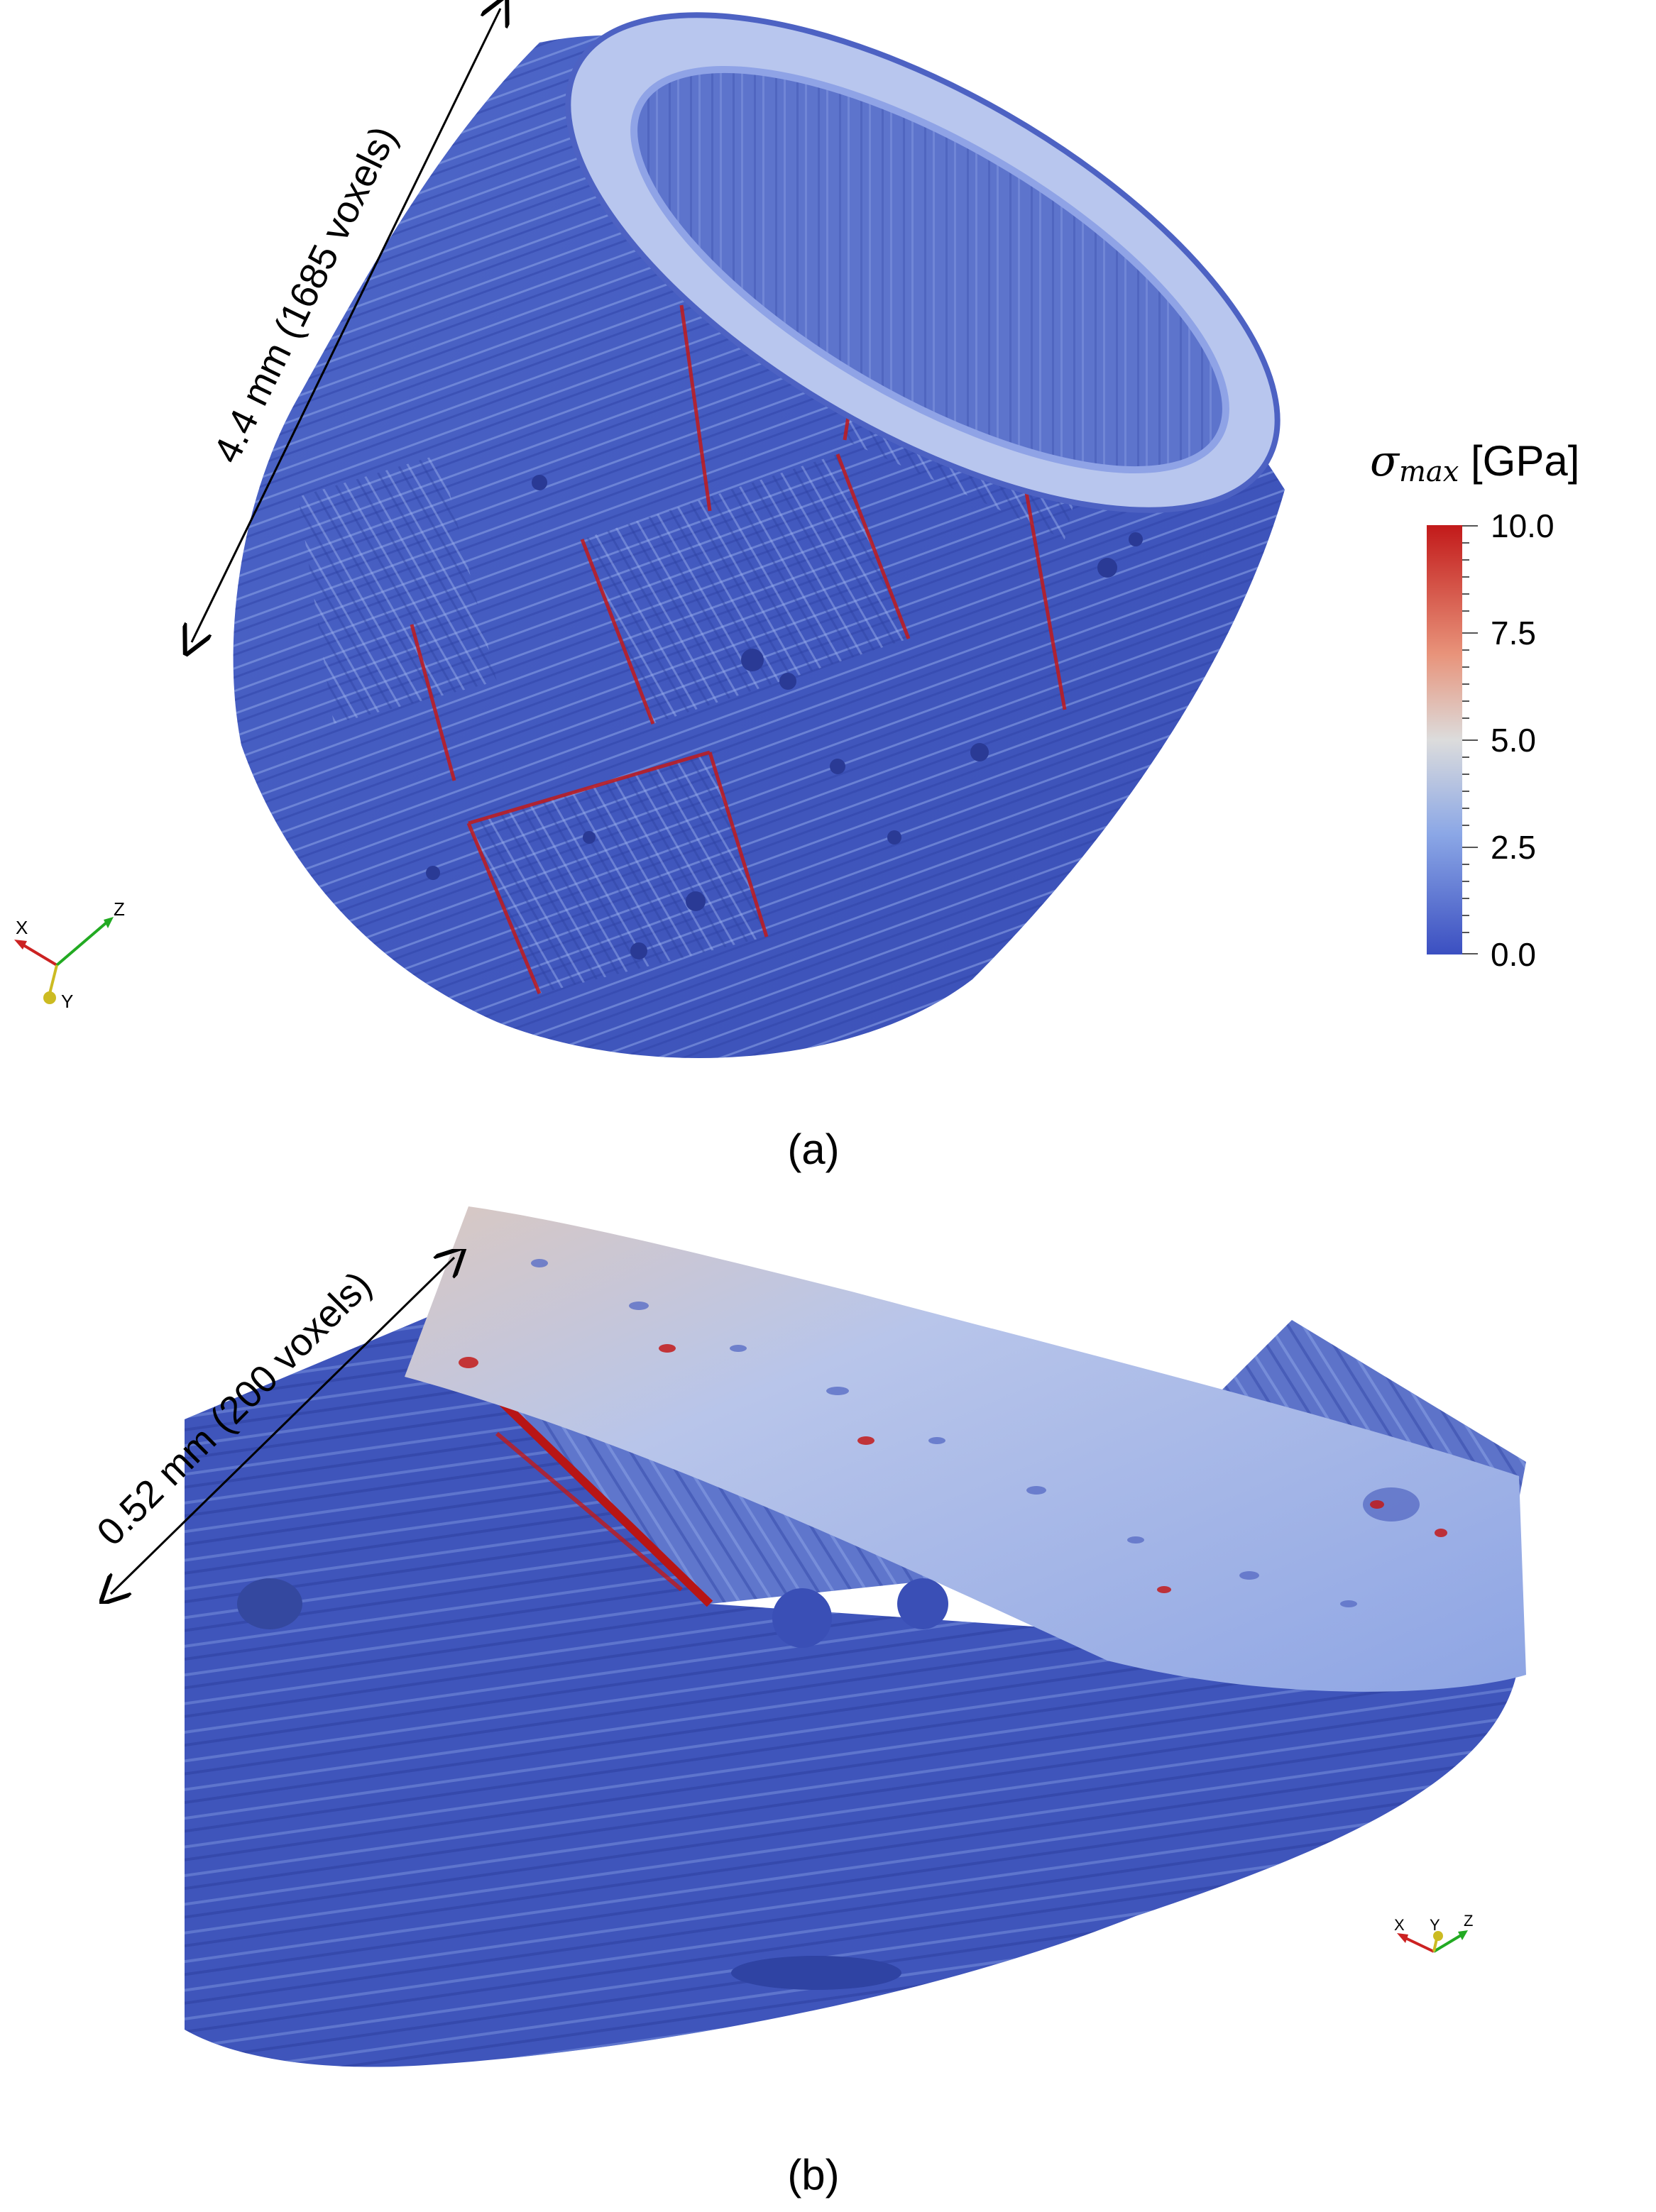 Image resolution: width=1656 pixels, height=2212 pixels. Describe the element at coordinates (1428, 472) in the screenshot. I see `colorbar-subscript: max` at that location.